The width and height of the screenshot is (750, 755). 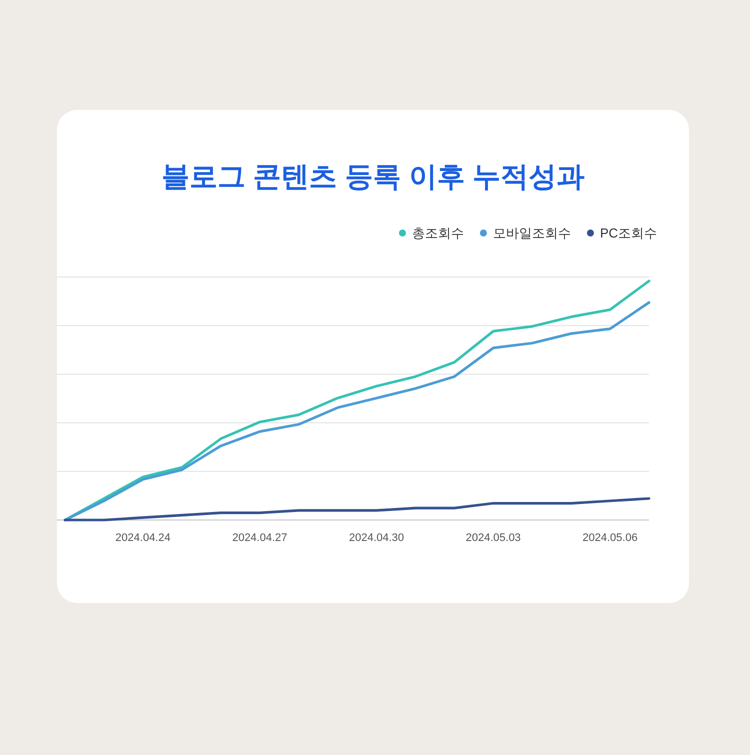 What do you see at coordinates (531, 233) in the screenshot?
I see `legend-label: 모바일조회수` at bounding box center [531, 233].